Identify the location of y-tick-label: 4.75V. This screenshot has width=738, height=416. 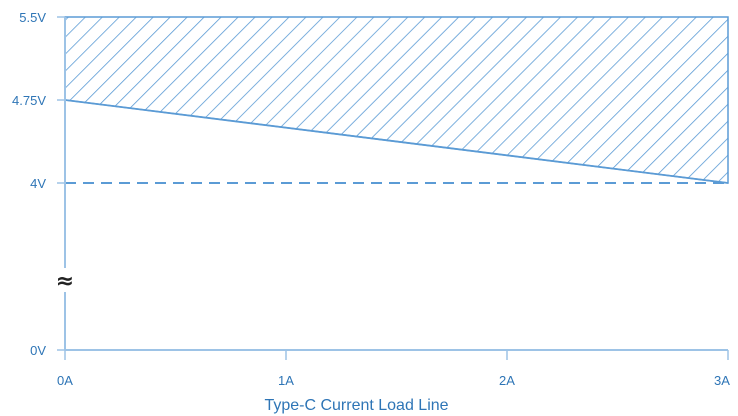
(29, 100).